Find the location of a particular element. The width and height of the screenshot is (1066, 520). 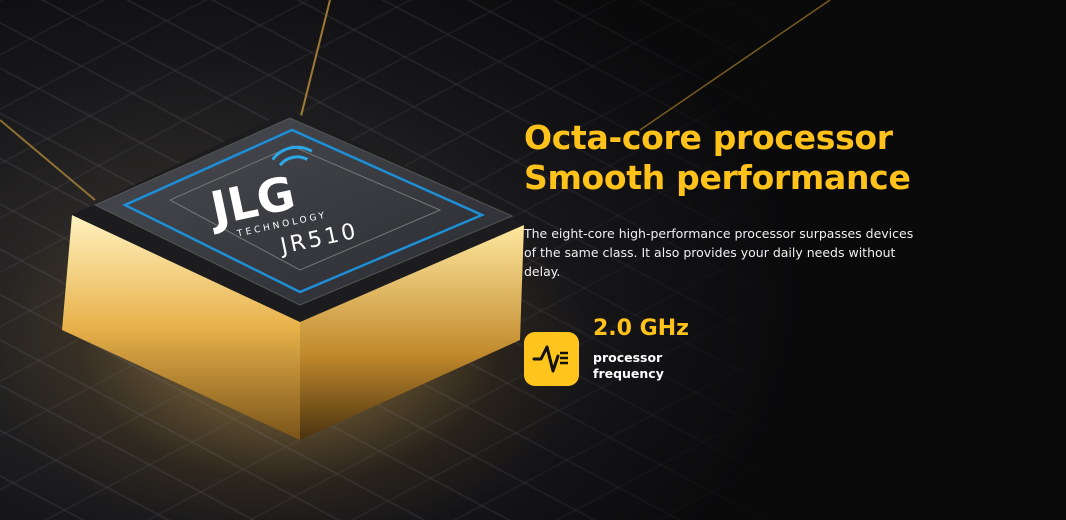

spec-label: processor frequency is located at coordinates (628, 366).